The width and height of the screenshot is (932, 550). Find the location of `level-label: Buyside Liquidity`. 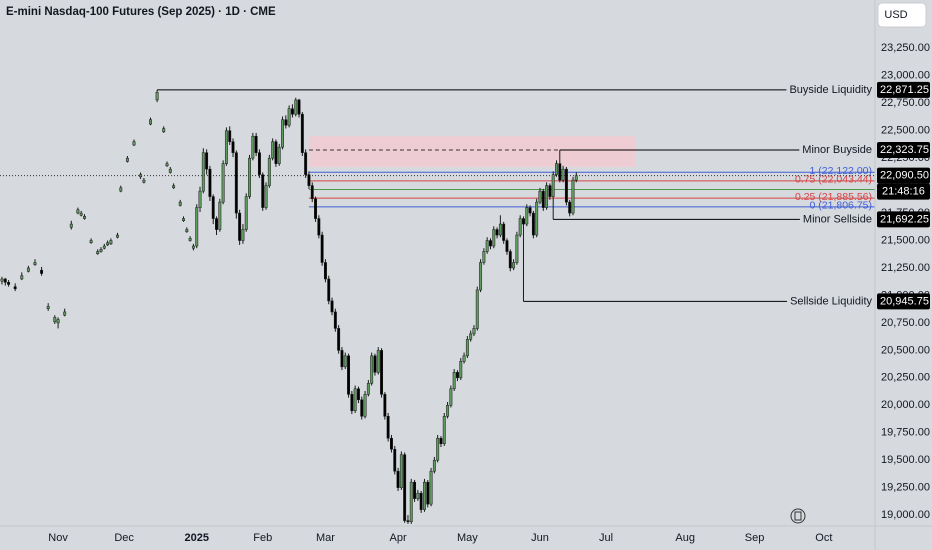

level-label: Buyside Liquidity is located at coordinates (830, 90).